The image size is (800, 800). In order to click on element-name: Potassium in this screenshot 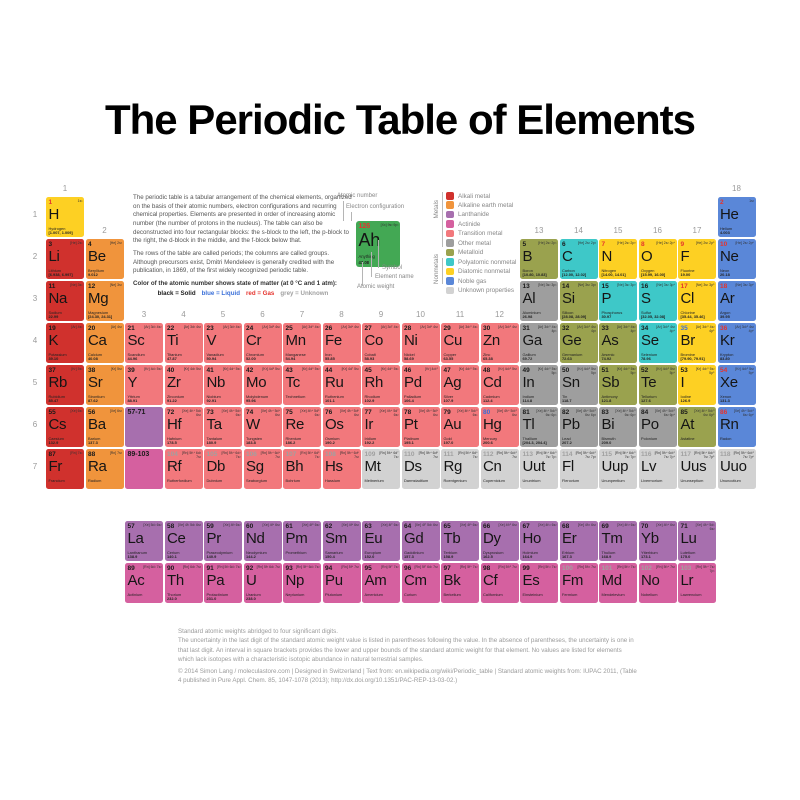, I will do `click(57, 354)`.